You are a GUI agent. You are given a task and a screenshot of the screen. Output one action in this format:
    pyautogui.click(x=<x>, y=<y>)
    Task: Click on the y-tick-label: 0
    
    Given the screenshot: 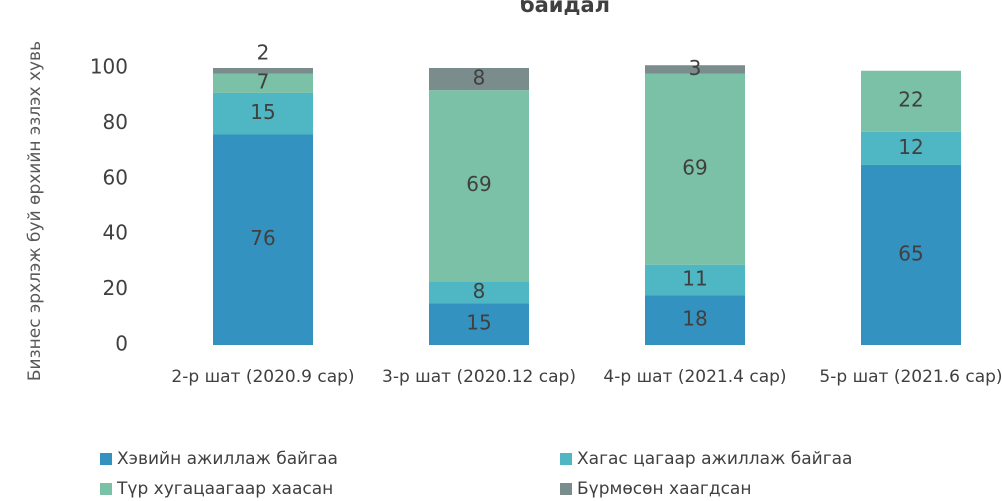 What is the action you would take?
    pyautogui.click(x=121, y=344)
    